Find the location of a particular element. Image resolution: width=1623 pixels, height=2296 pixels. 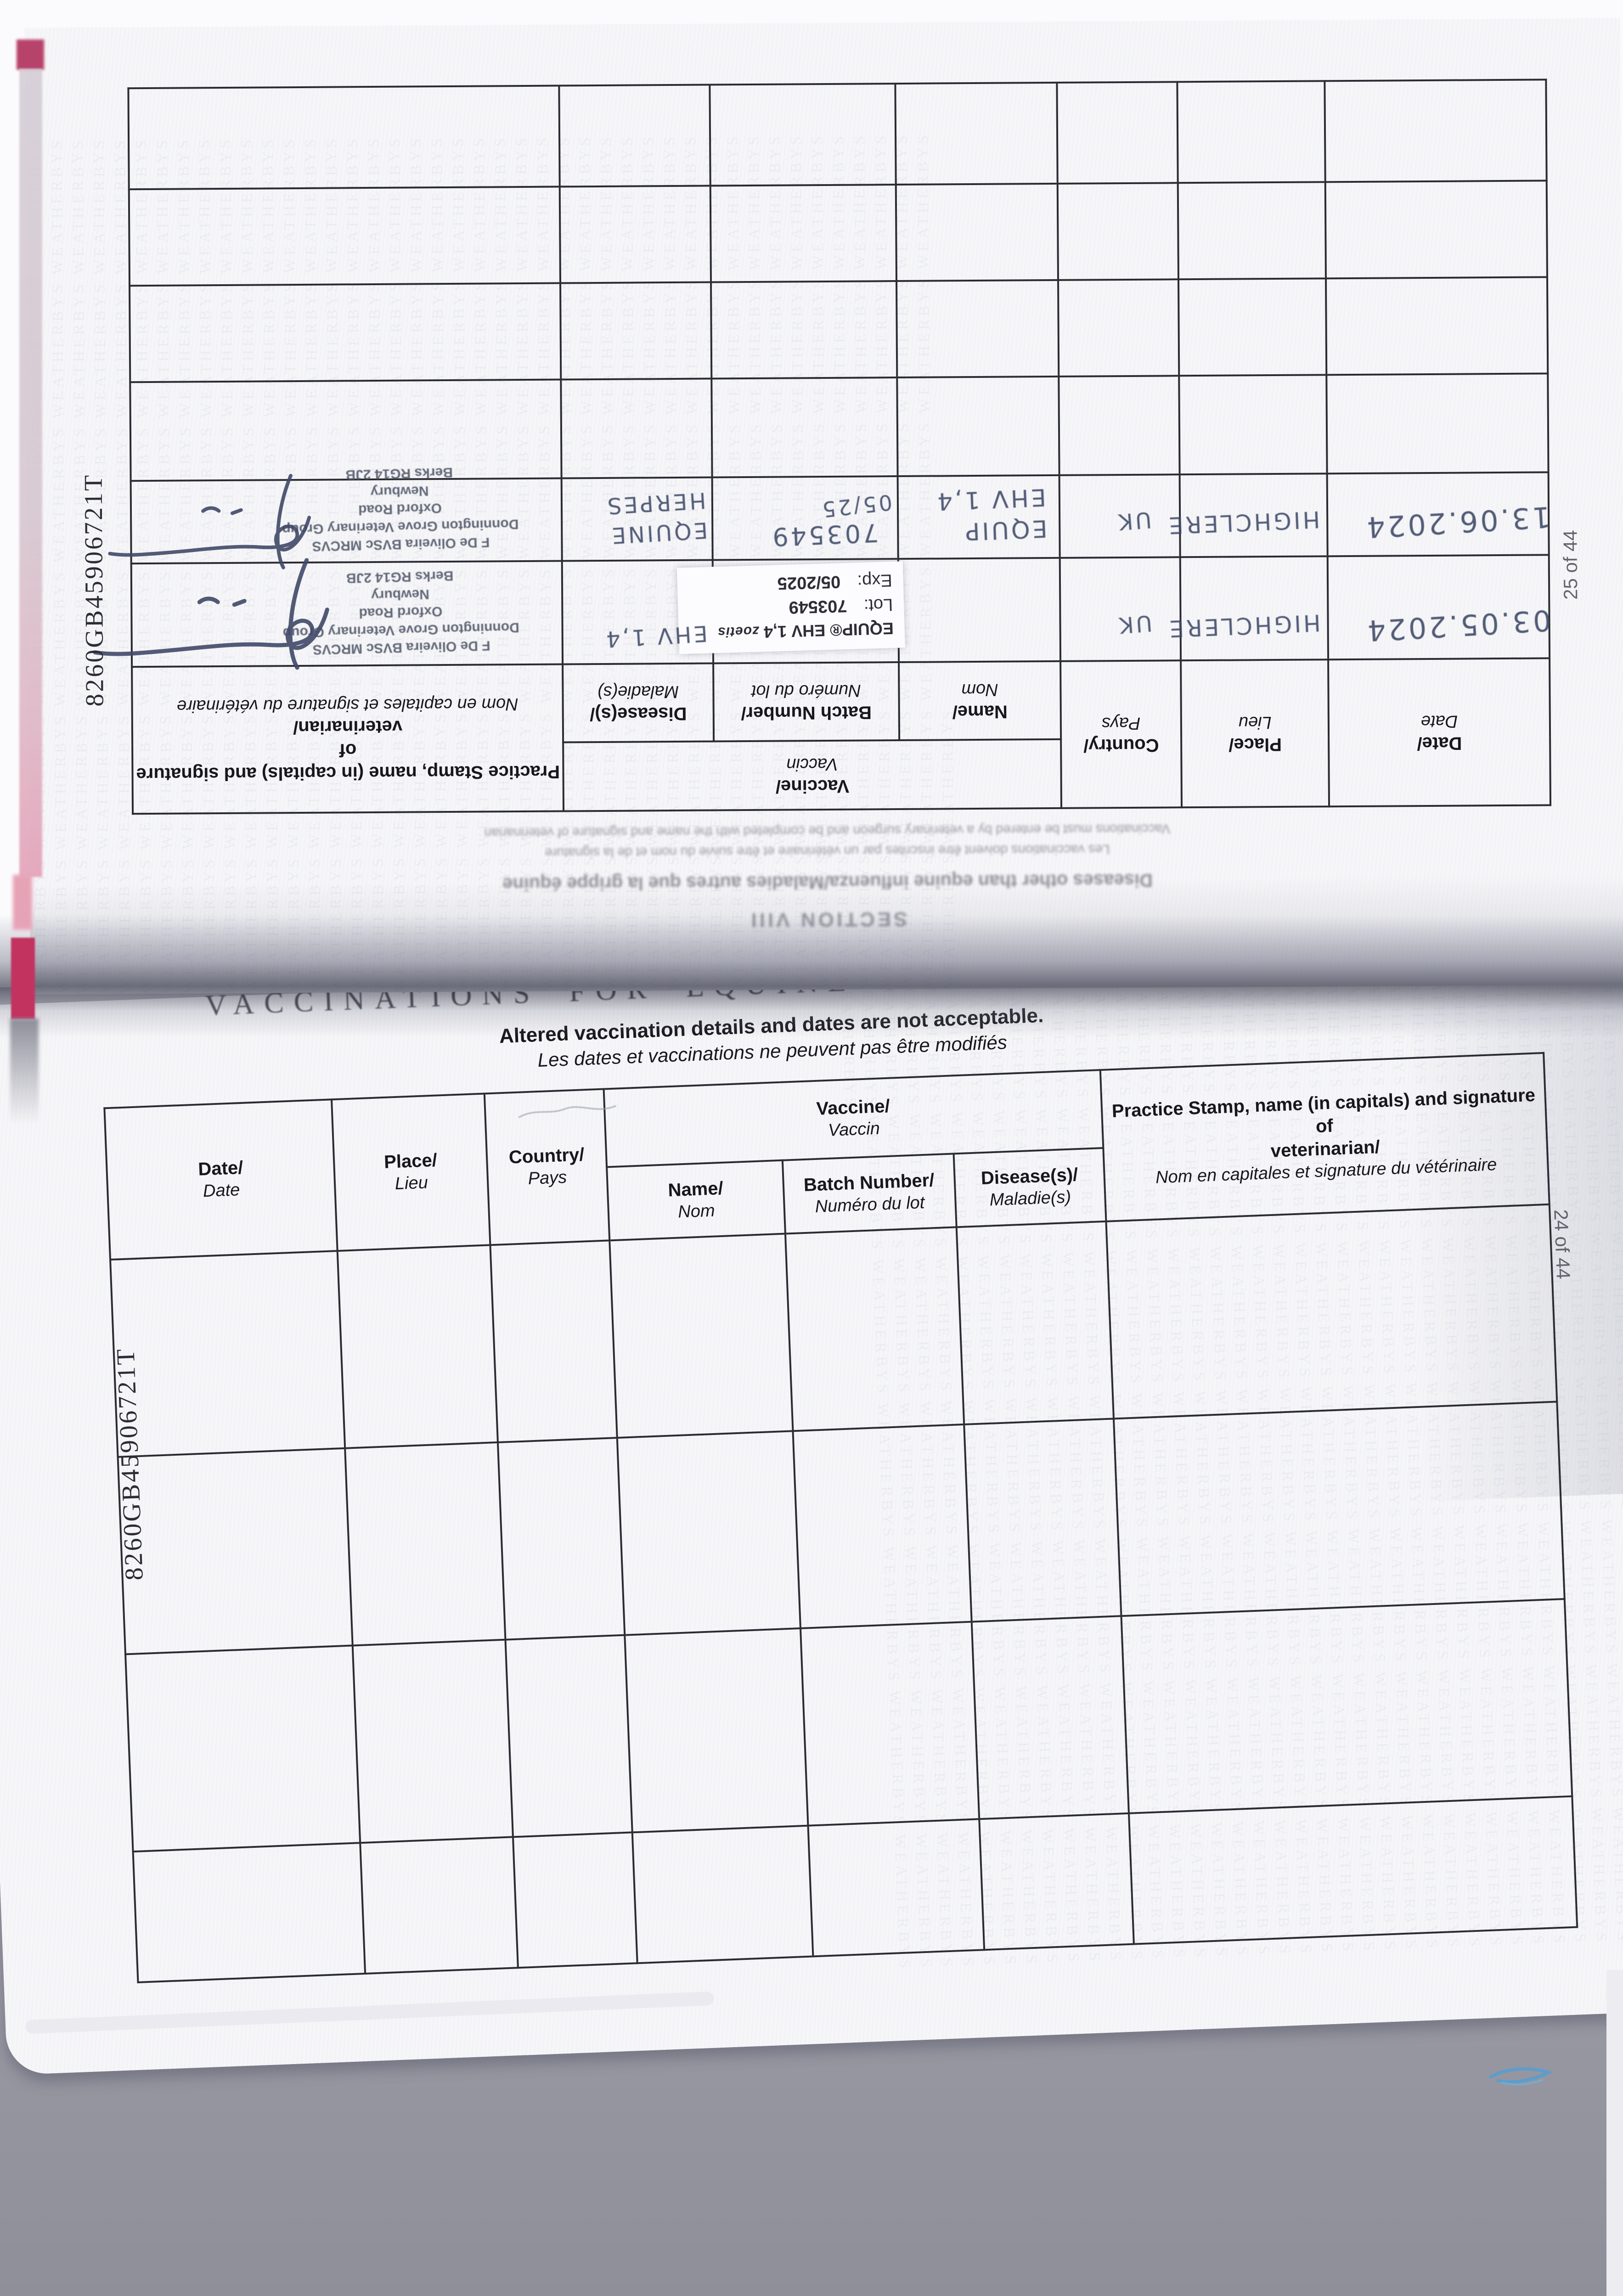

col-batch-number: Batch Number/ Numéro du lot is located at coordinates (869, 1194).